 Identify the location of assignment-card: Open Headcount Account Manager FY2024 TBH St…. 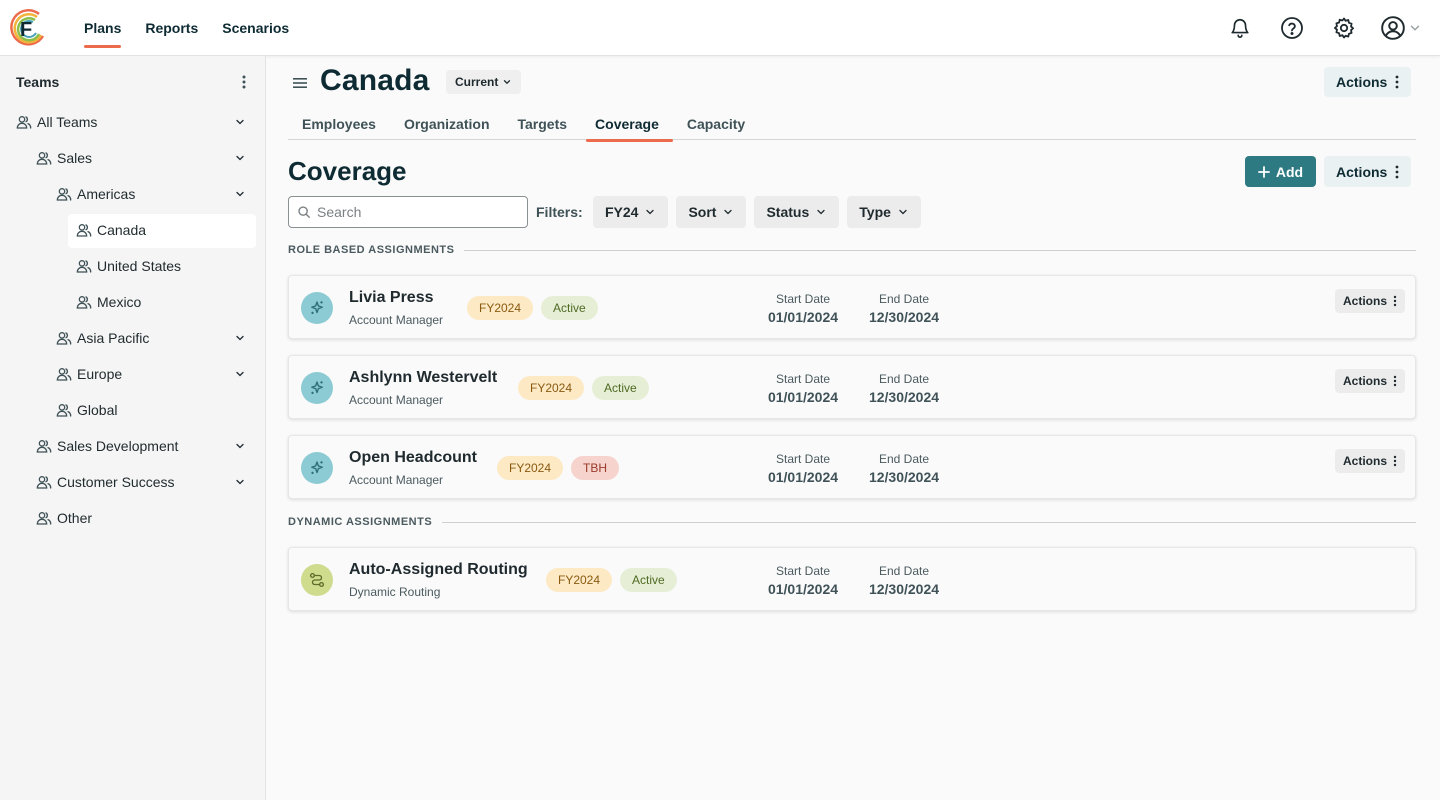
(852, 467).